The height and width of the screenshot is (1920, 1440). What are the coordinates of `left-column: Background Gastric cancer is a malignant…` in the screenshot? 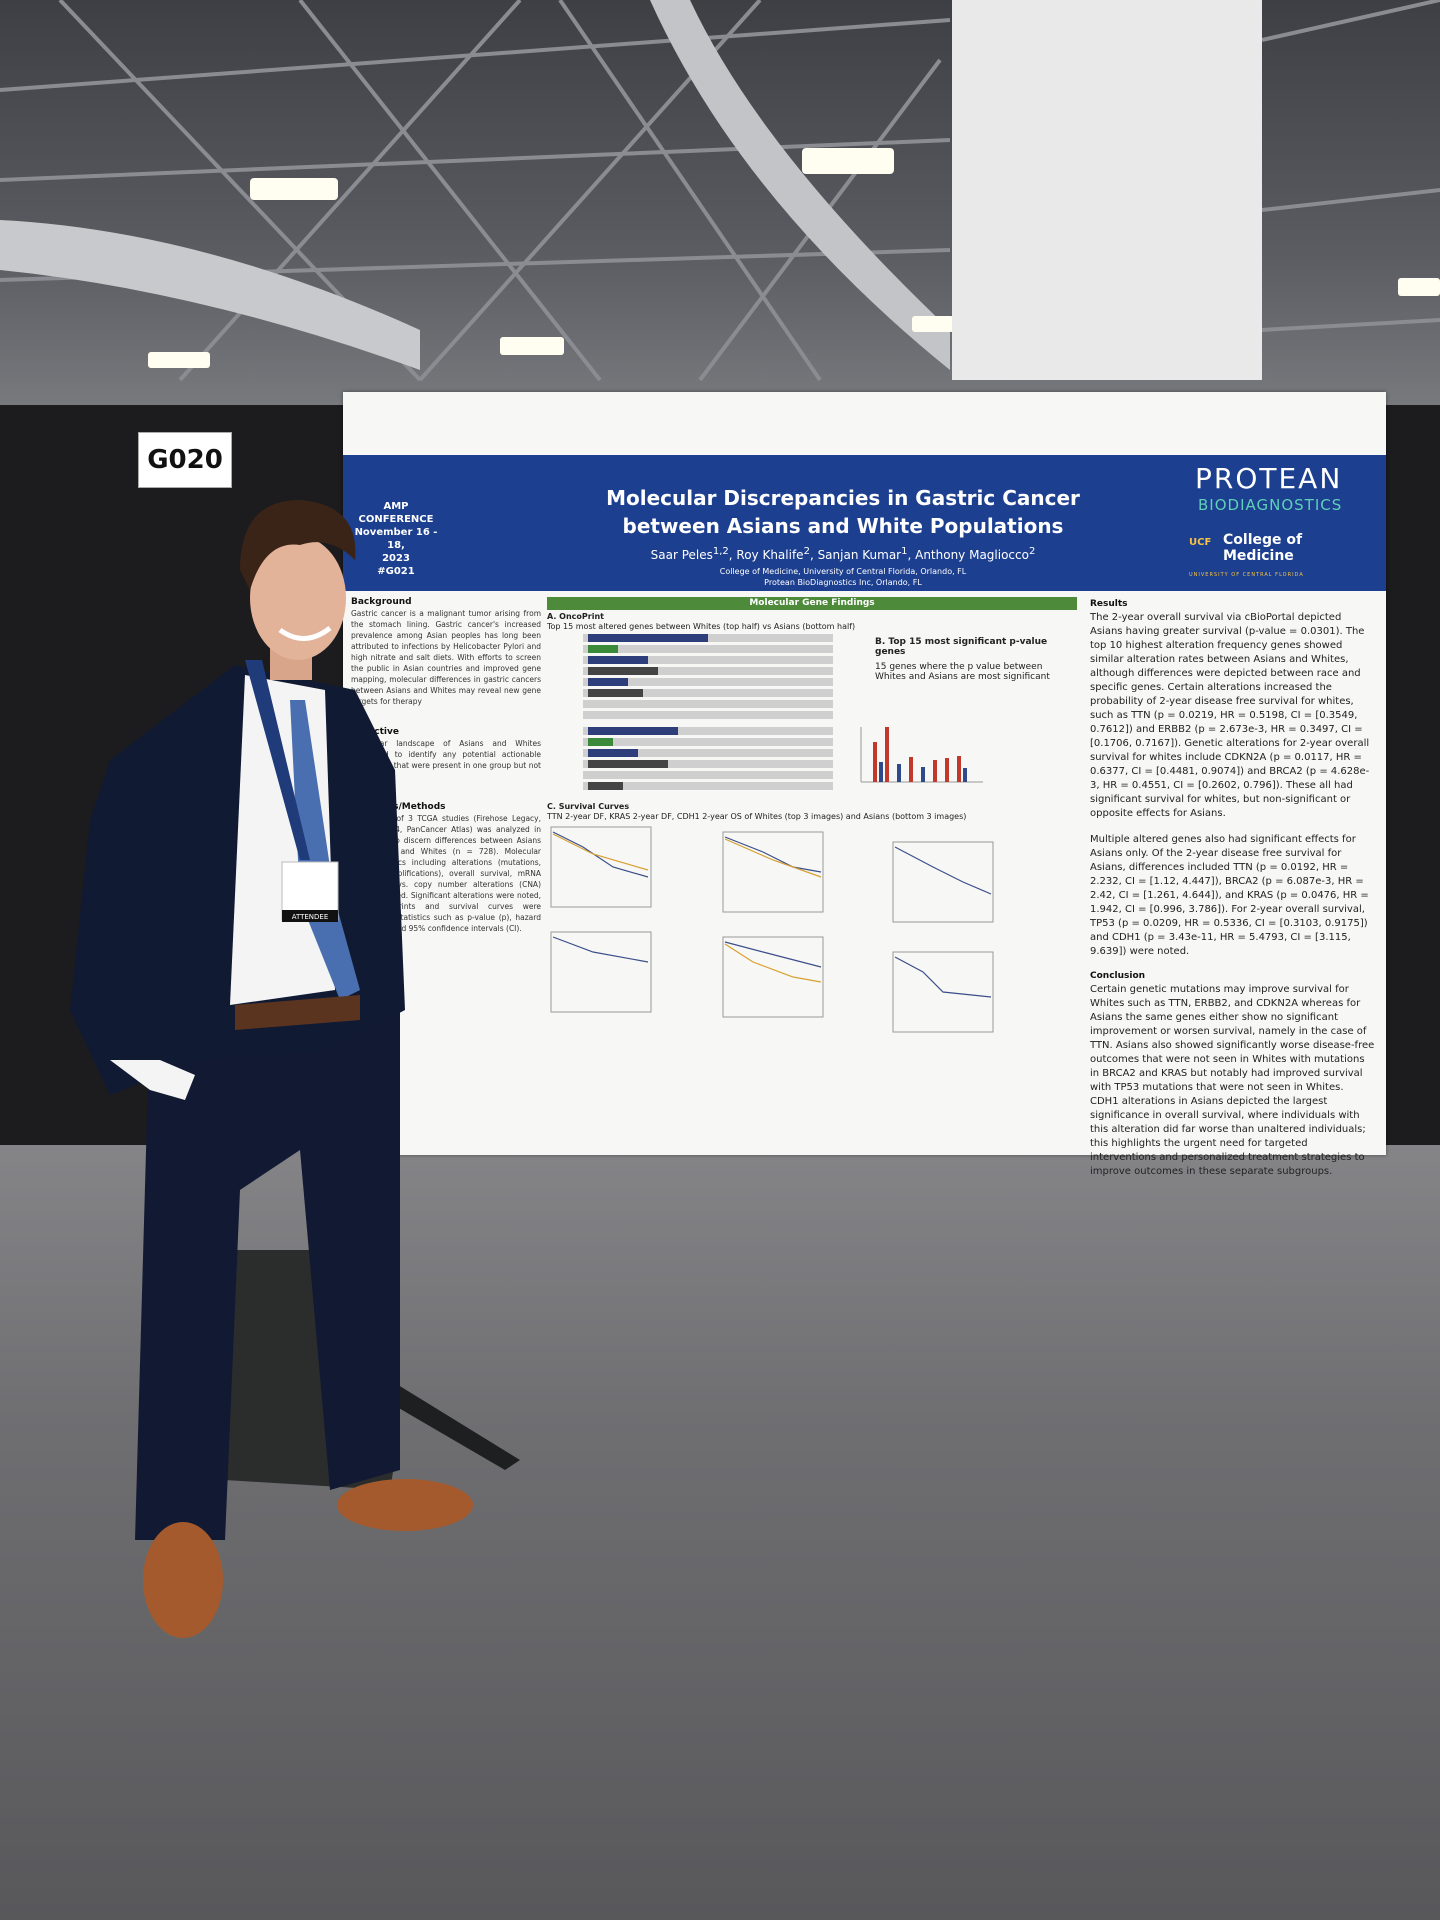 It's located at (446, 765).